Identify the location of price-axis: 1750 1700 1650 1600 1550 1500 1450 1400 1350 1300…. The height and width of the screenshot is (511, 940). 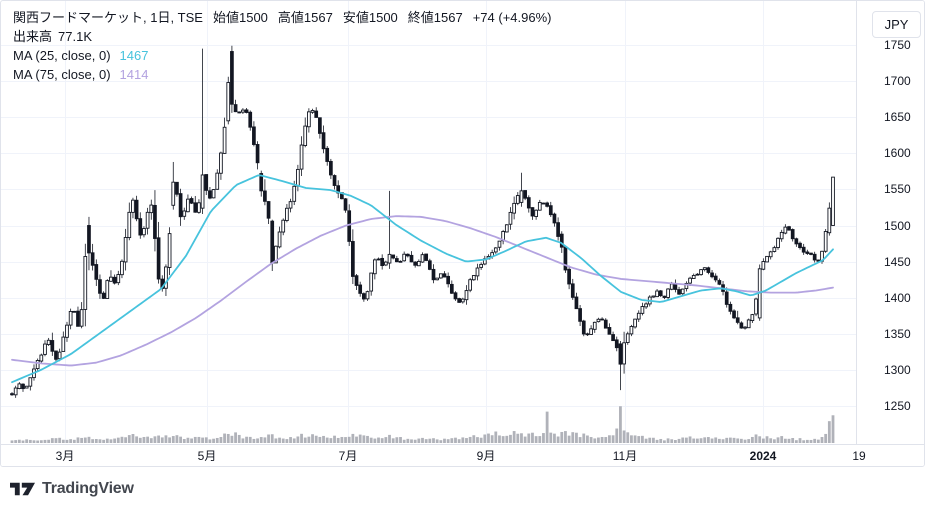
(890, 222).